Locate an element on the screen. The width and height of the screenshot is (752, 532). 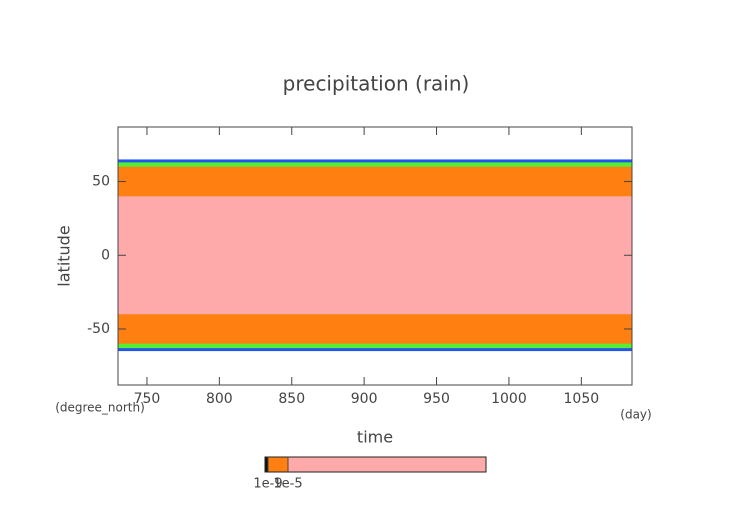
x-tick-label: 1050 is located at coordinates (582, 399).